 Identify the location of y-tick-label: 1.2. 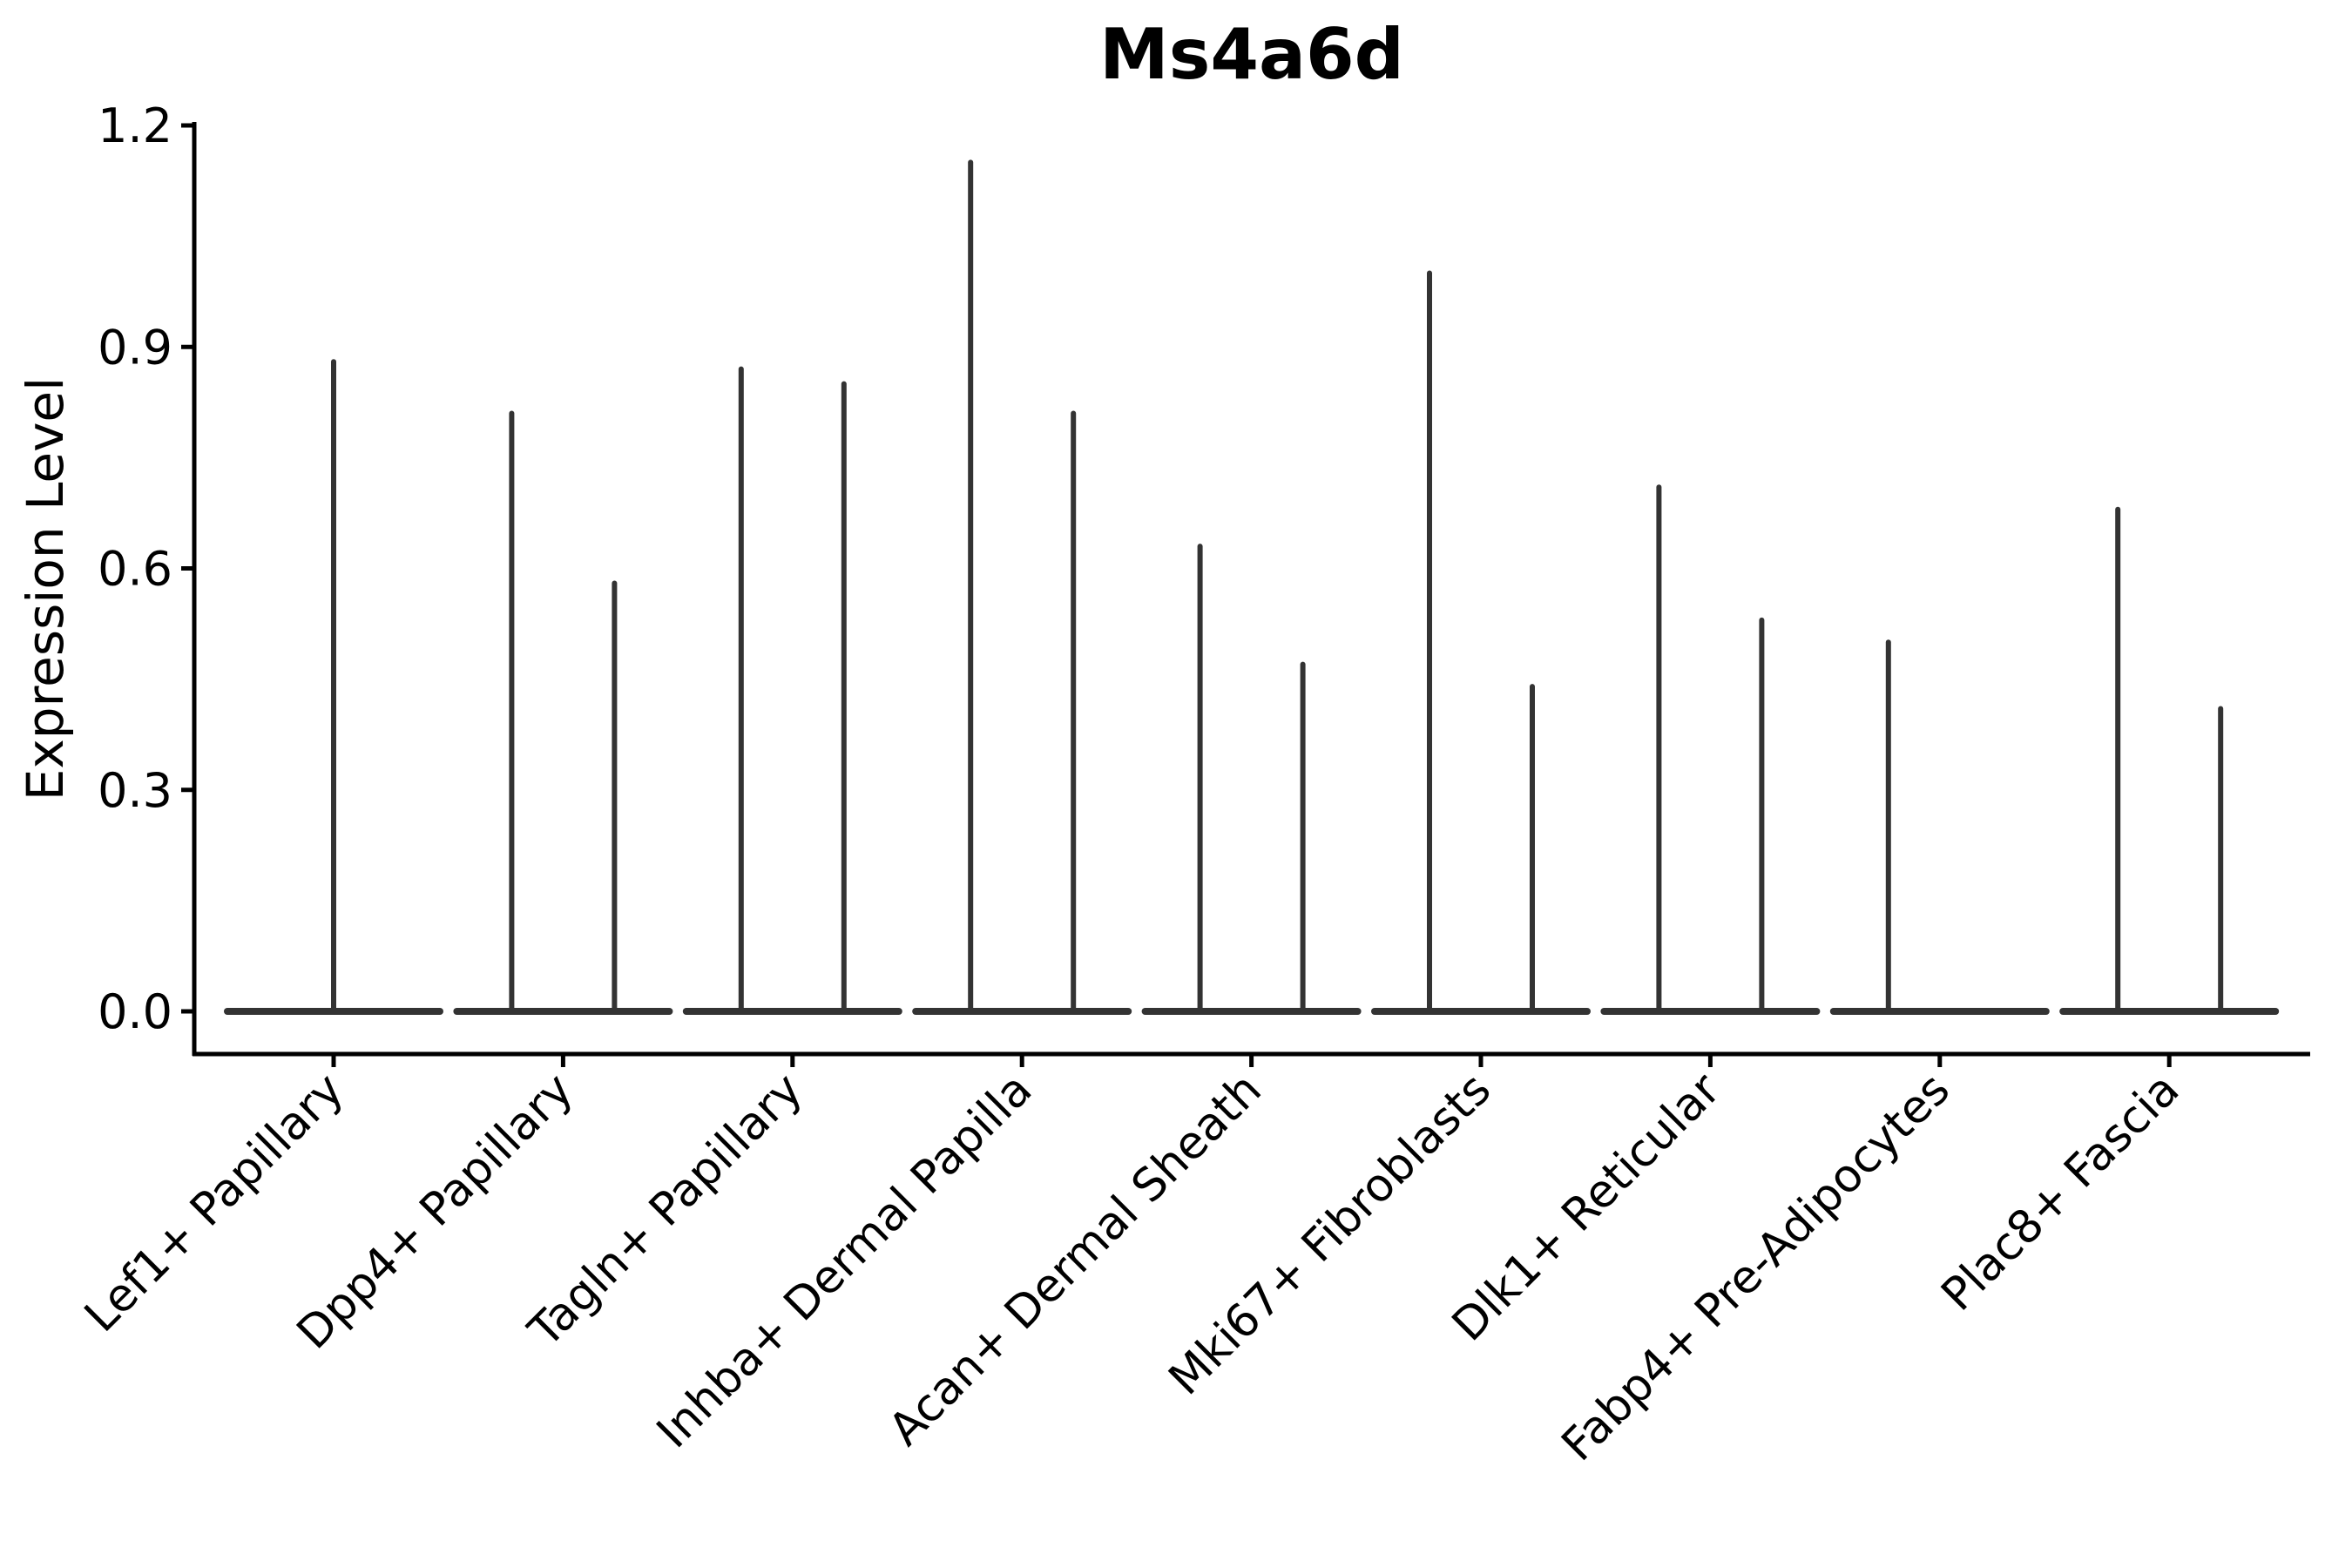
(135, 125).